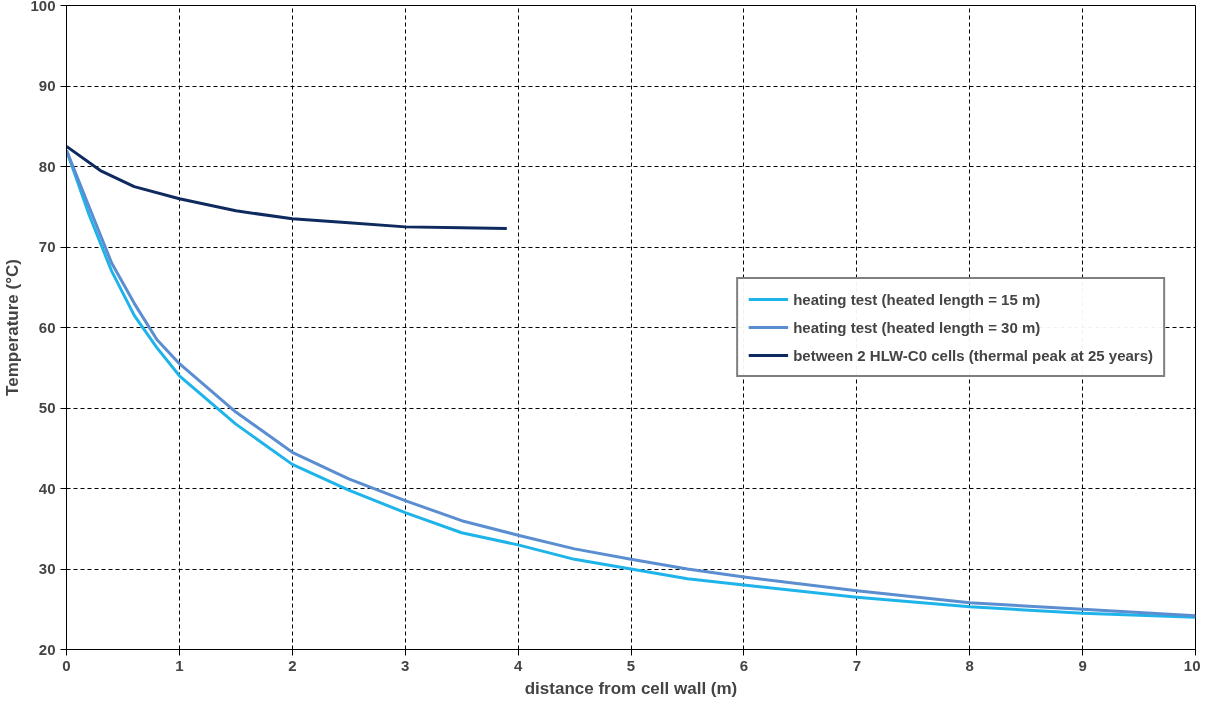 This screenshot has height=707, width=1213. What do you see at coordinates (744, 665) in the screenshot?
I see `x-tick-label: 6` at bounding box center [744, 665].